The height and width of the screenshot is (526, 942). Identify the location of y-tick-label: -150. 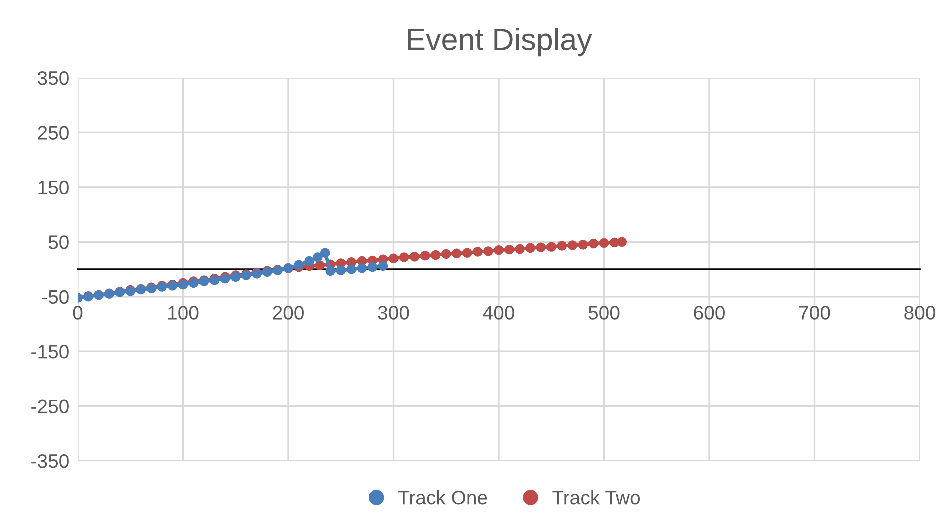
(50, 352).